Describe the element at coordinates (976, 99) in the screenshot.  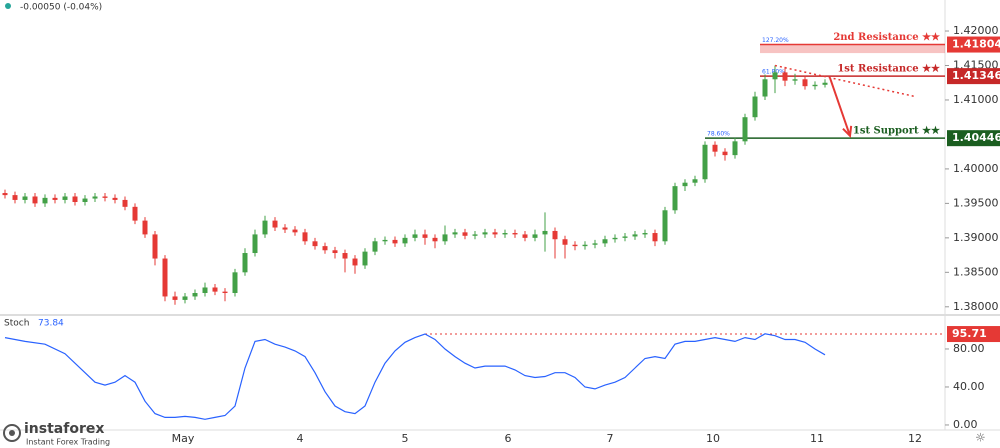
I see `y-tick-label: 1.41000` at that location.